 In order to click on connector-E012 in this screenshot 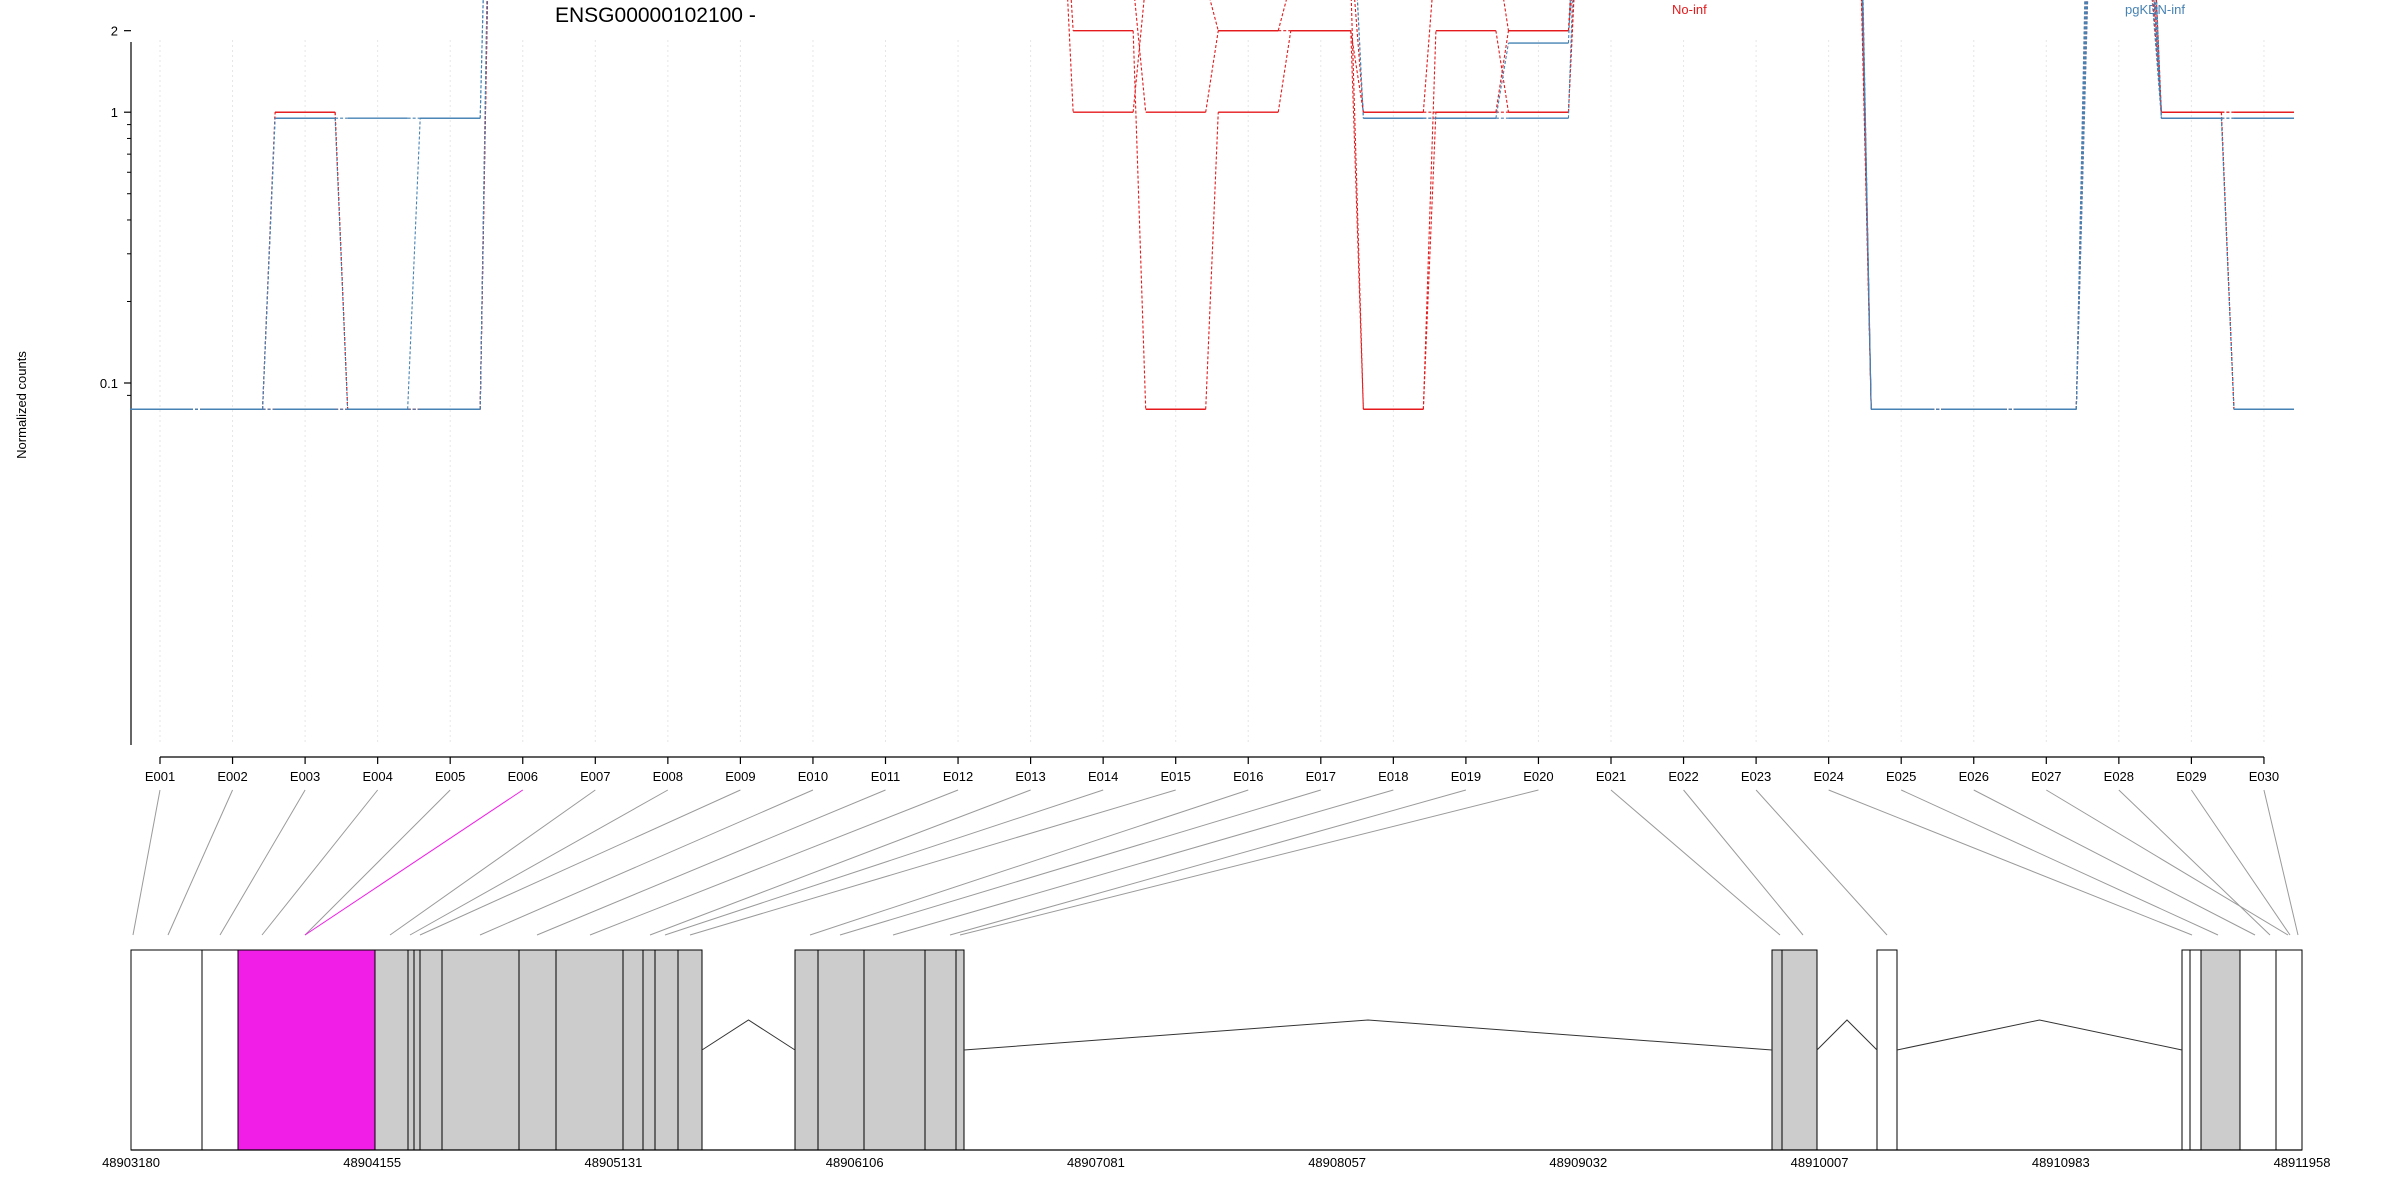, I will do `click(774, 862)`.